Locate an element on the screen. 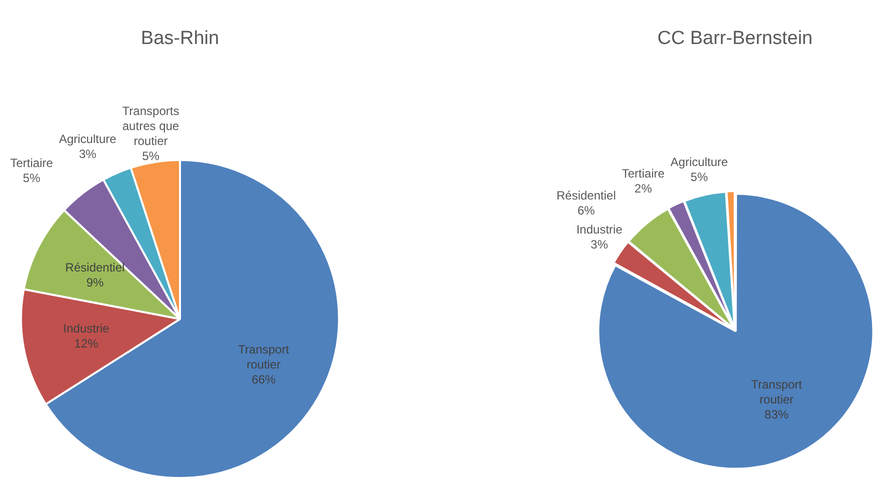  data-label: 66% is located at coordinates (264, 379).